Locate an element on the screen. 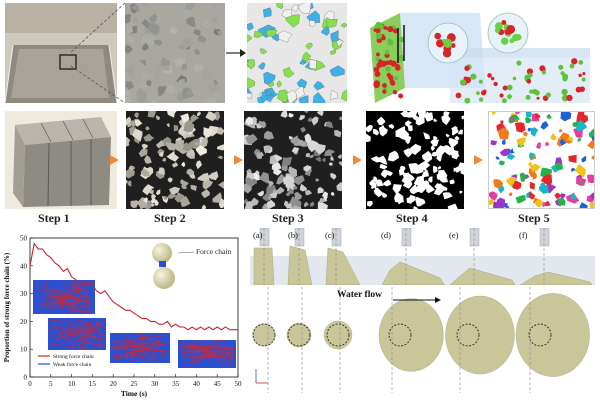 The height and width of the screenshot is (400, 600). bubble-particle is located at coordinates (511, 29).